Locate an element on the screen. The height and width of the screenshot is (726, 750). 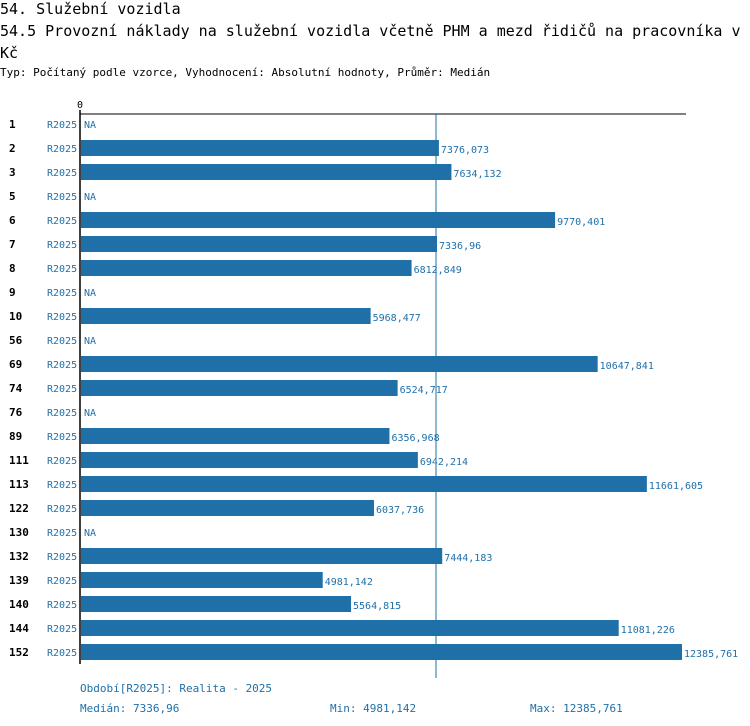
category-label: 5 is located at coordinates (12, 196).